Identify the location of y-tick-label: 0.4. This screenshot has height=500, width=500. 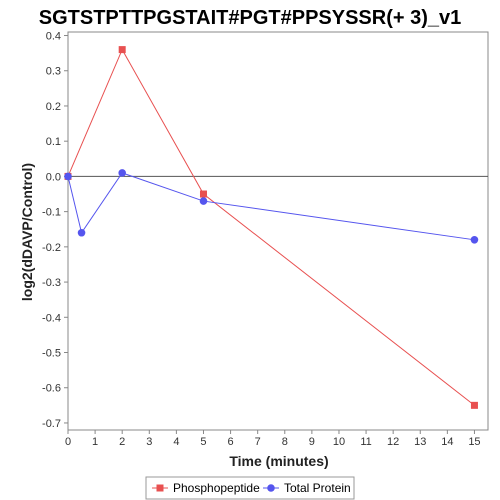
(53, 37).